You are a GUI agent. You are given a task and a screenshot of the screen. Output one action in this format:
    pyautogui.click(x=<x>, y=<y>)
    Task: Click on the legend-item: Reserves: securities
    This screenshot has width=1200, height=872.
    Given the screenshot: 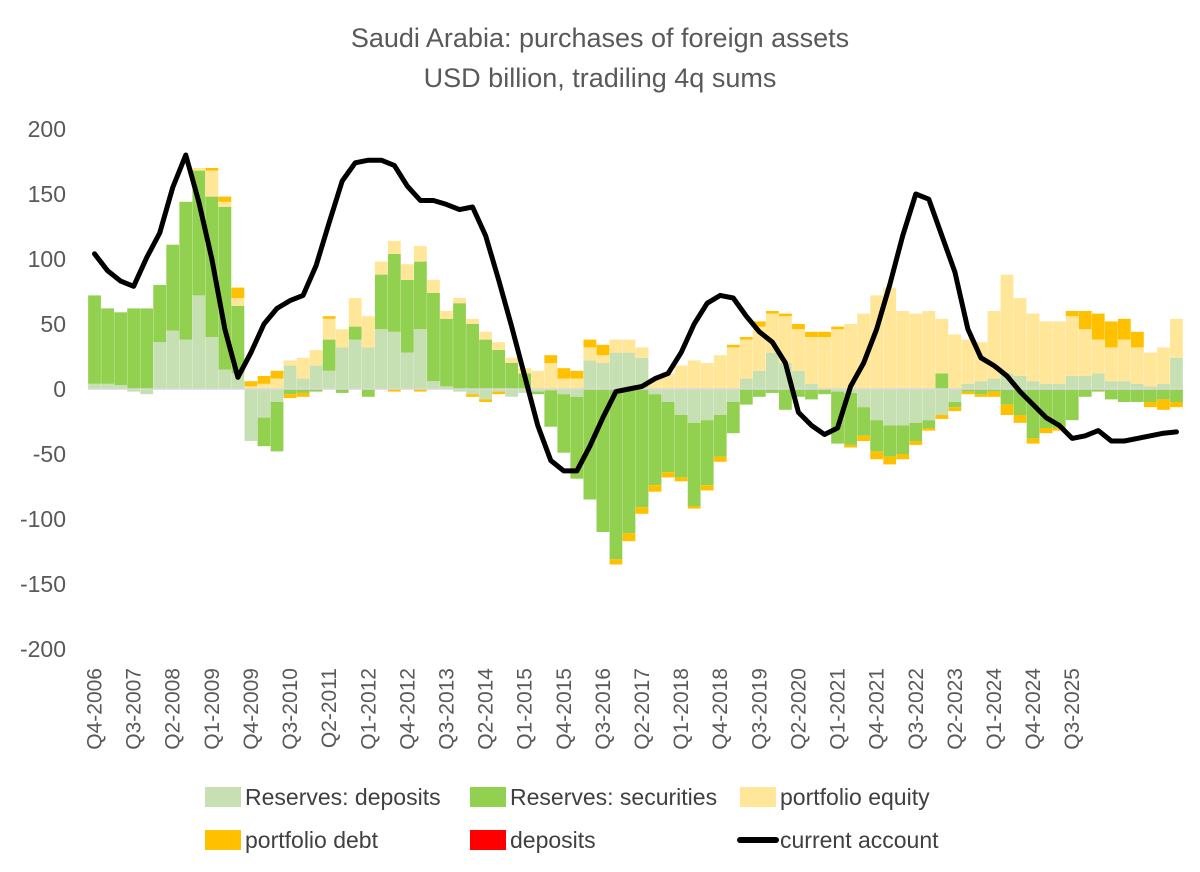 What is the action you would take?
    pyautogui.click(x=593, y=797)
    